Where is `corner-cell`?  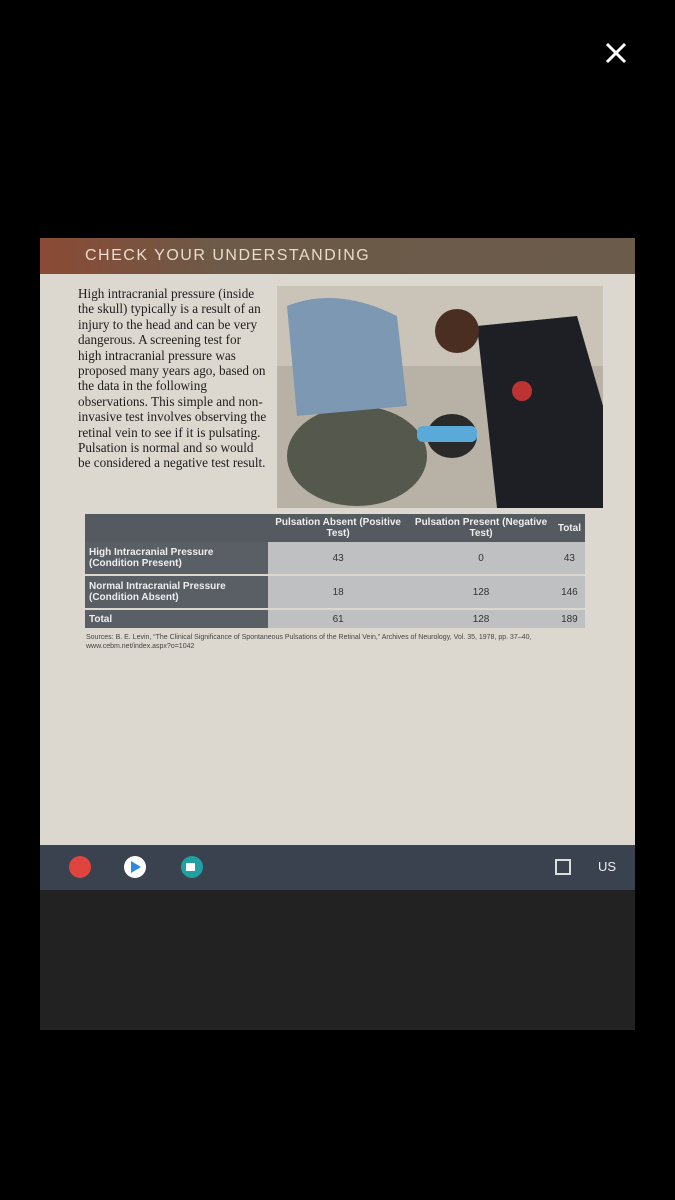 corner-cell is located at coordinates (176, 528).